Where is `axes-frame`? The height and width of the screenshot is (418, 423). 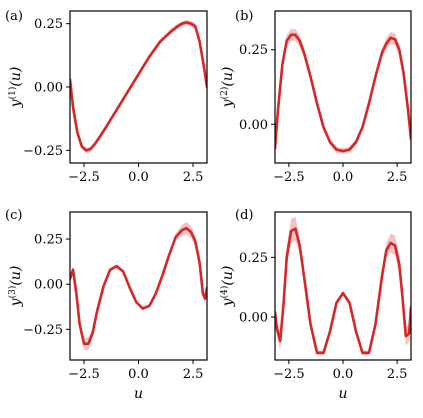 axes-frame is located at coordinates (138, 87).